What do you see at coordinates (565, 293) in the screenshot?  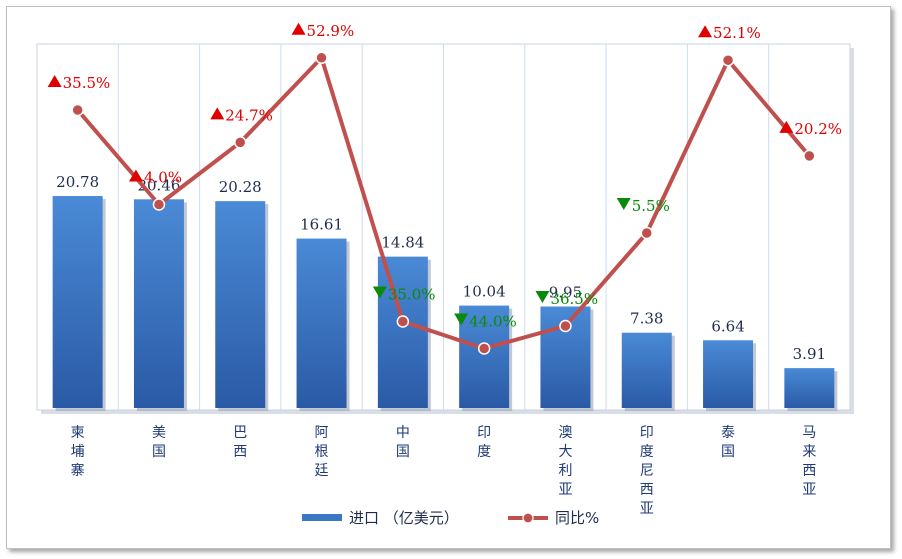 I see `bar-value-label: 9.95` at bounding box center [565, 293].